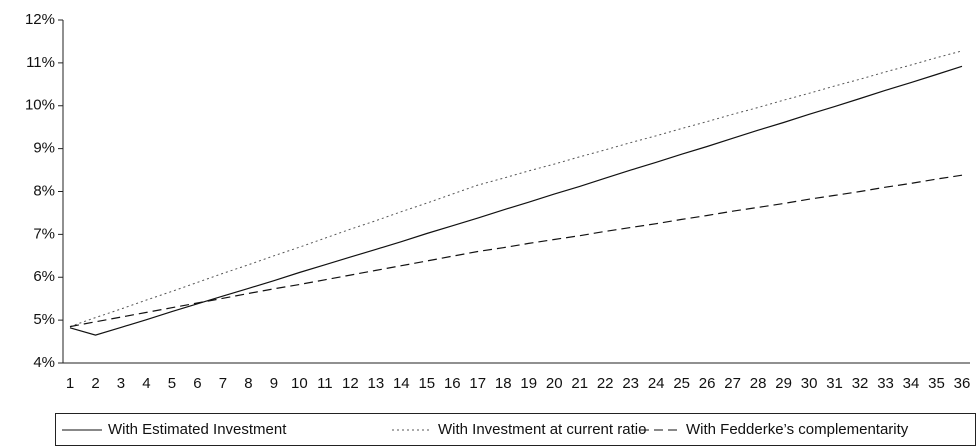  Describe the element at coordinates (223, 383) in the screenshot. I see `x-tick-label: 7` at that location.